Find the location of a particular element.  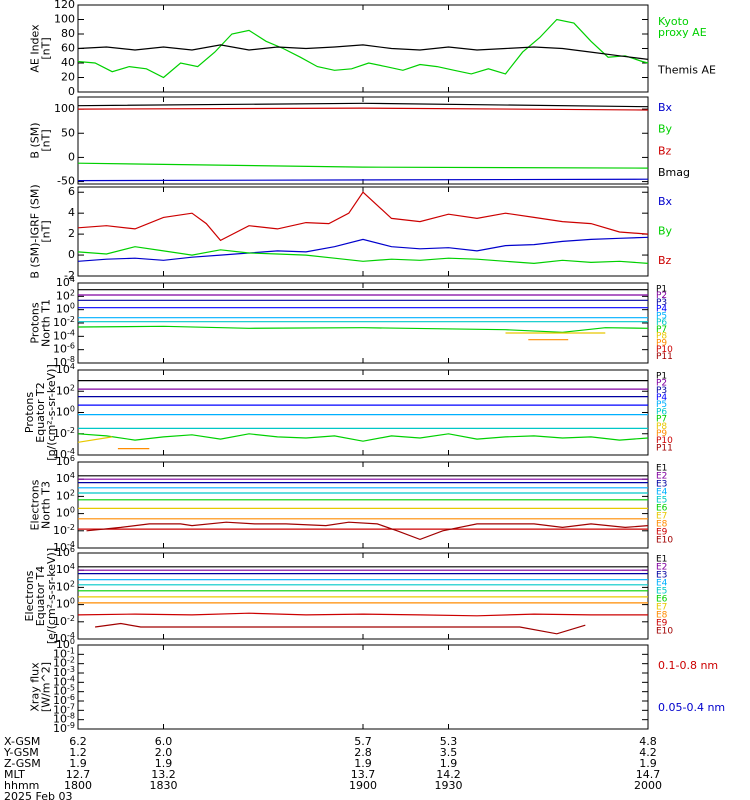

y-tick-label: 80 is located at coordinates (68, 33).